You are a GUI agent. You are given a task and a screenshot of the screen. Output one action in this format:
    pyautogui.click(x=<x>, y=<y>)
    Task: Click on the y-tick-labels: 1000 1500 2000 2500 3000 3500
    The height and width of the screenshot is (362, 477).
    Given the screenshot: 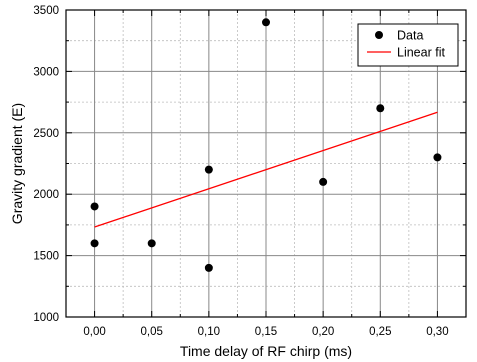 What is the action you would take?
    pyautogui.click(x=46, y=164)
    